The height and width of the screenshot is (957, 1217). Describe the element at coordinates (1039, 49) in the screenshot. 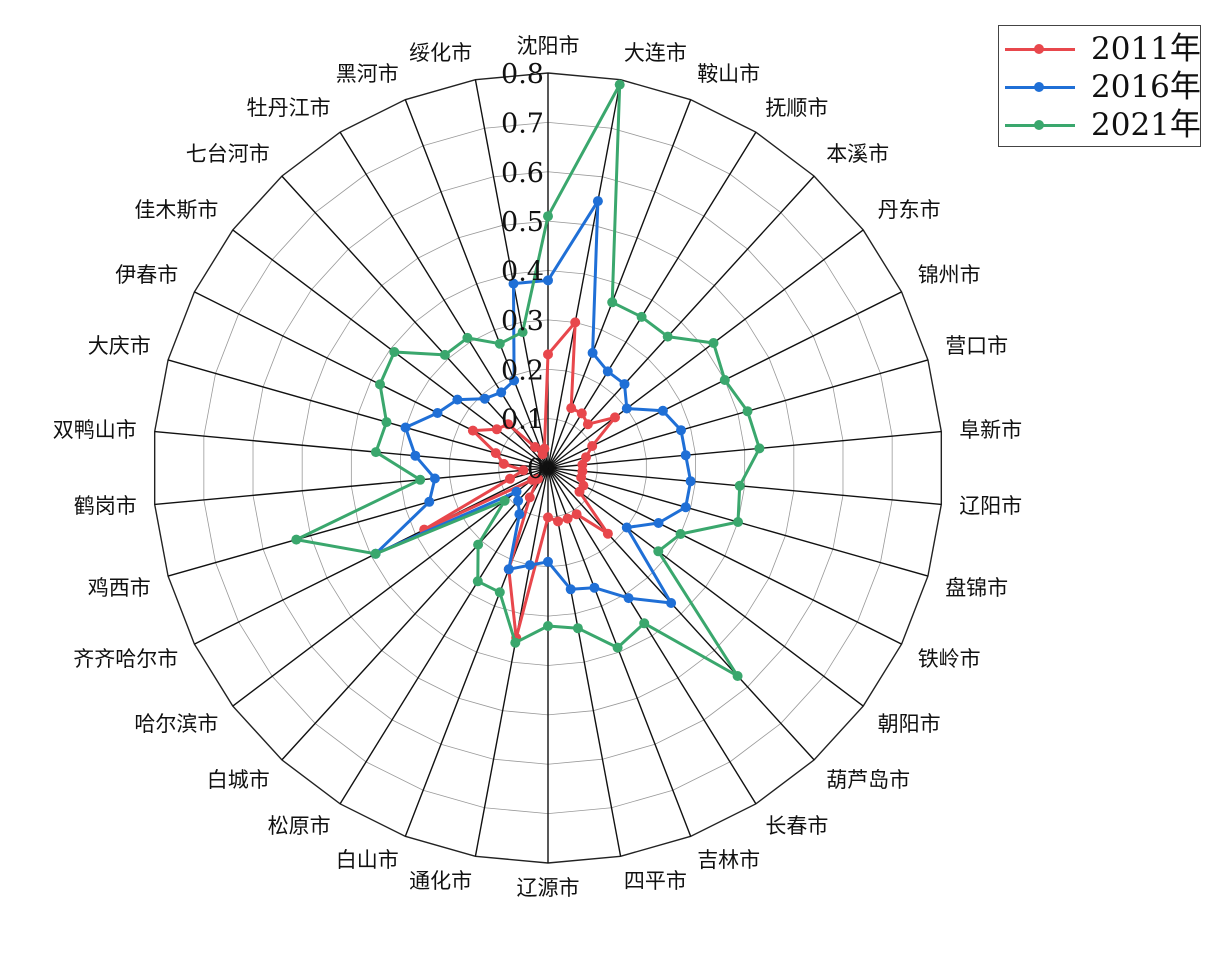

I see `legend-marker-2011` at that location.